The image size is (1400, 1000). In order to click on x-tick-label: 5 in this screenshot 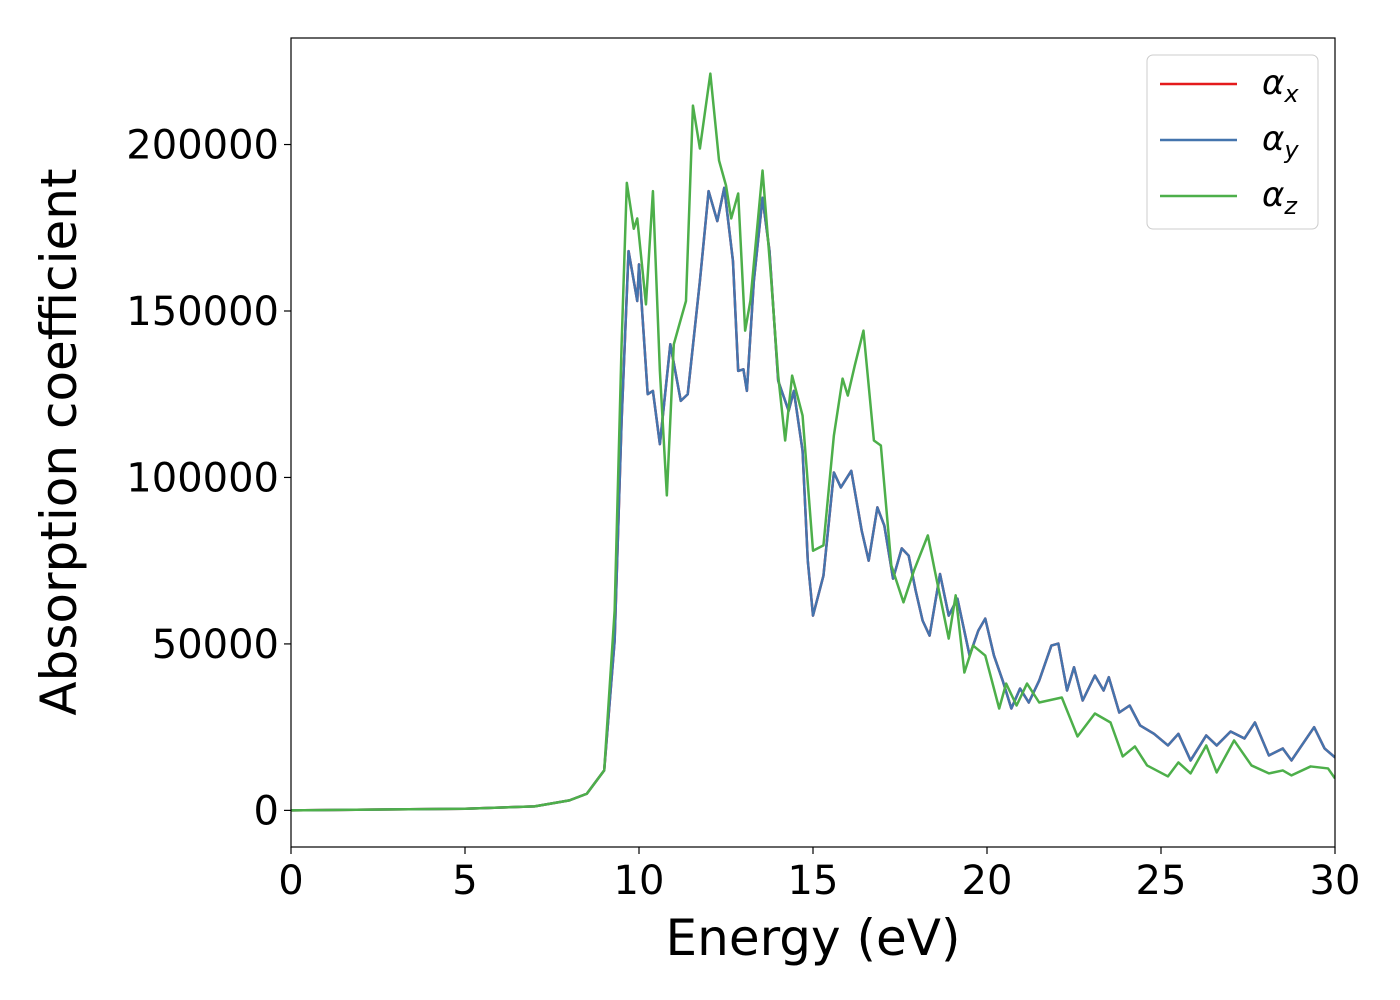, I will do `click(464, 881)`.